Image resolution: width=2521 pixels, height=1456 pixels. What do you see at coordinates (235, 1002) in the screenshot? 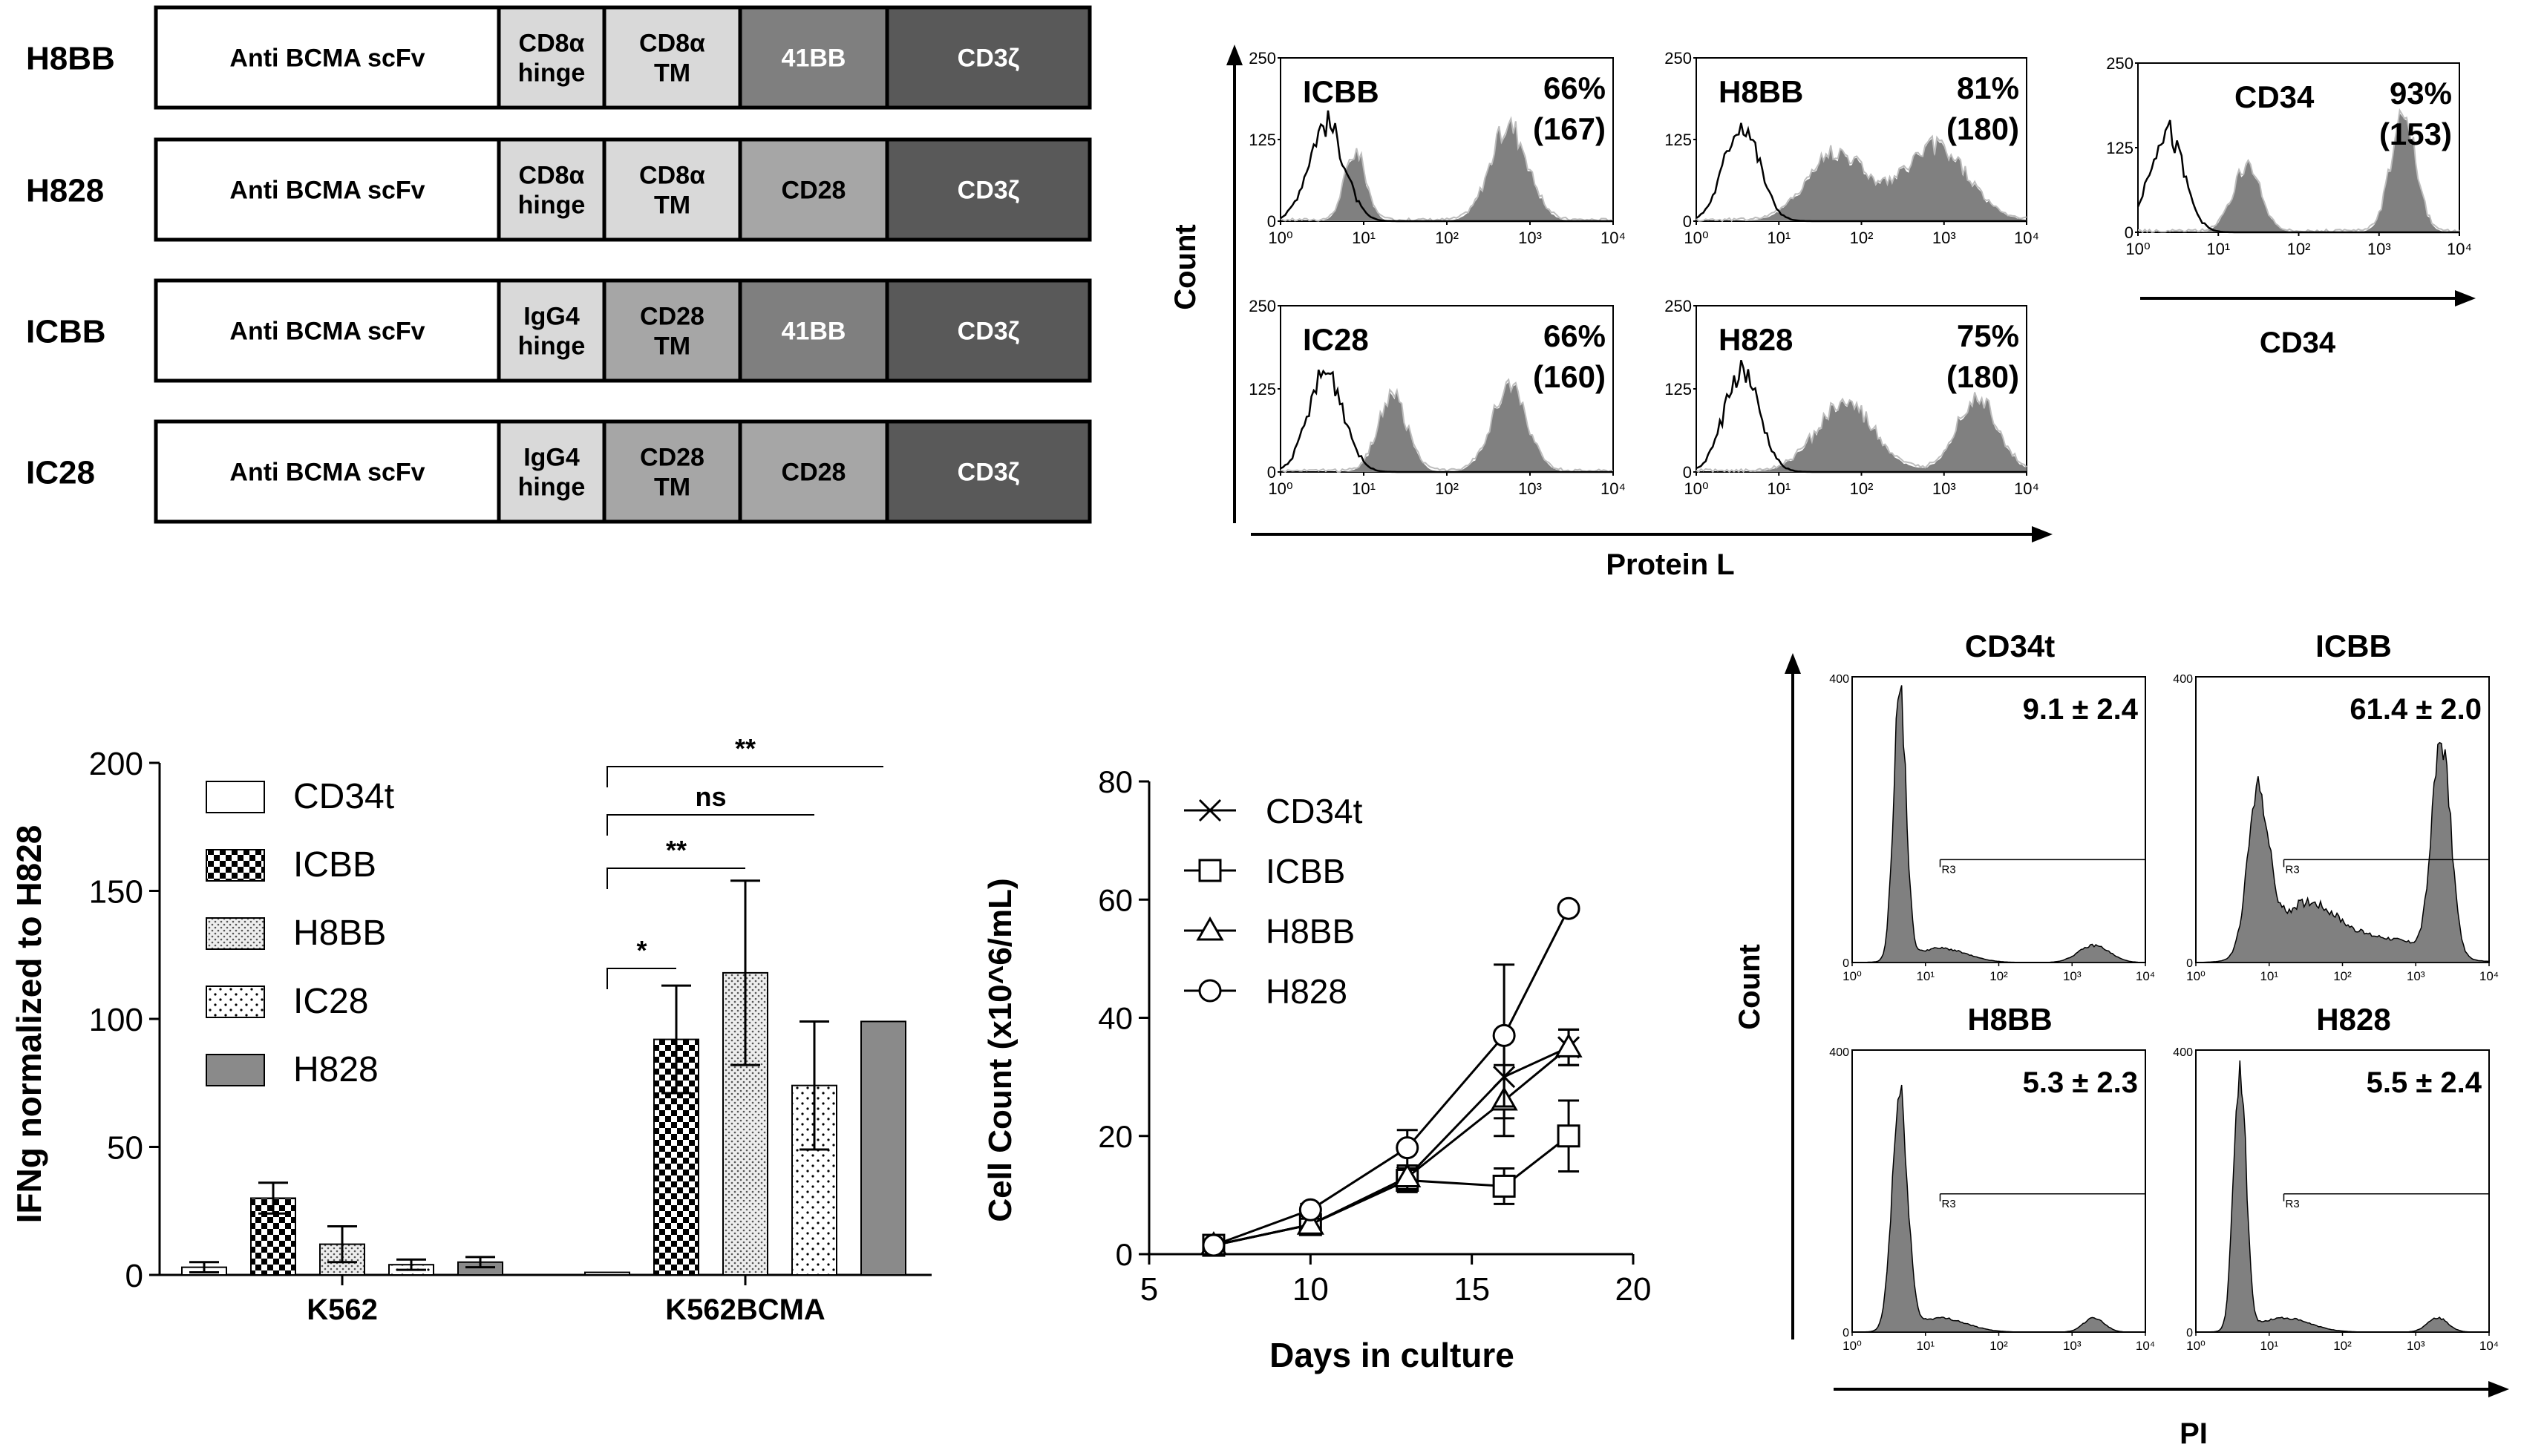
I see `bar-legend-swatch-ic28` at bounding box center [235, 1002].